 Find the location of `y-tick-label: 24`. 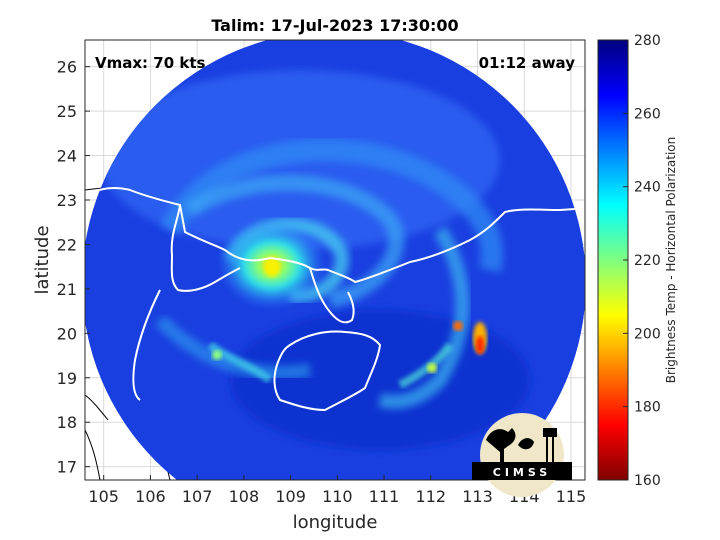

y-tick-label: 24 is located at coordinates (67, 156).